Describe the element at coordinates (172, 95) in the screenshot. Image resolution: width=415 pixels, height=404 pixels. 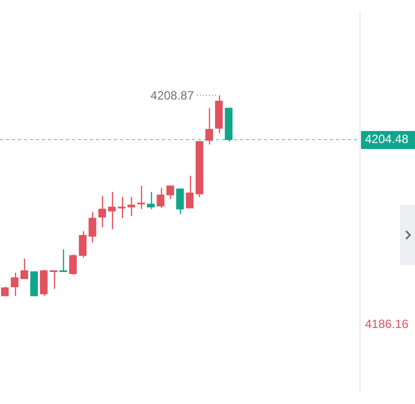
I see `annotation: 4208.87` at that location.